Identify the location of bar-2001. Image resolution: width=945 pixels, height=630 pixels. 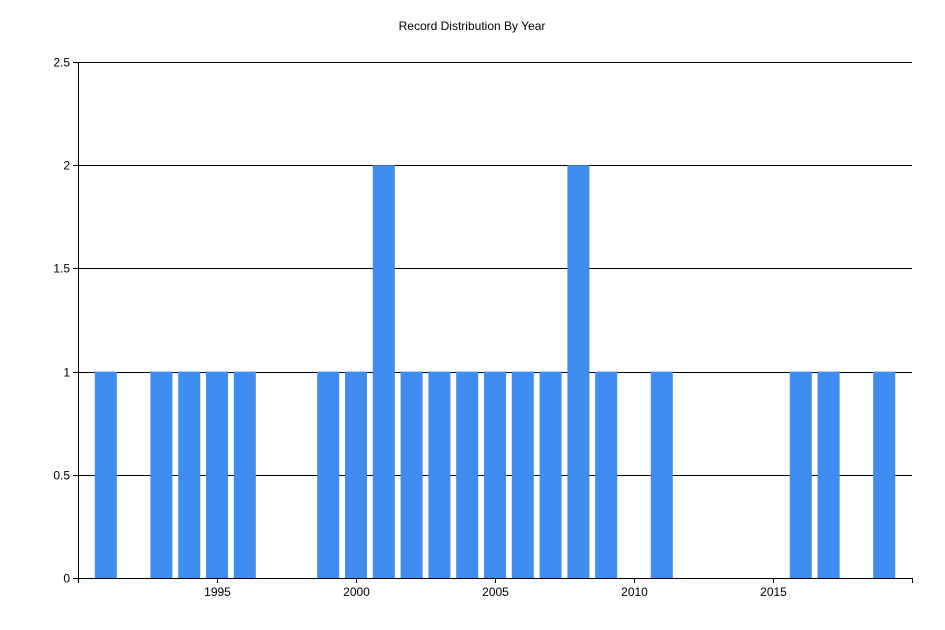
(383, 371).